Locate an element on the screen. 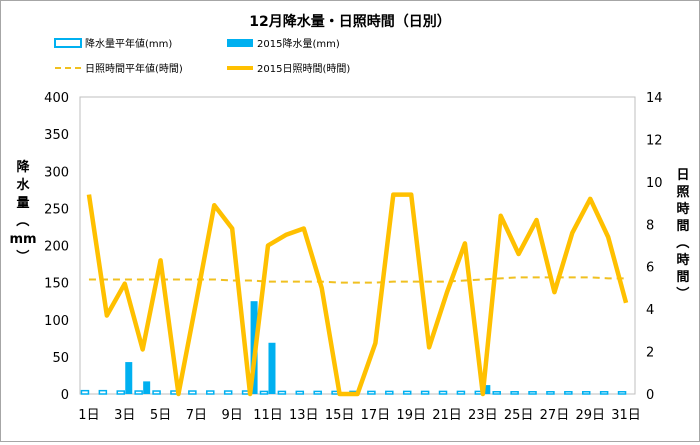 Image resolution: width=700 pixels, height=445 pixels. x-tick-label: 21日 is located at coordinates (447, 415).